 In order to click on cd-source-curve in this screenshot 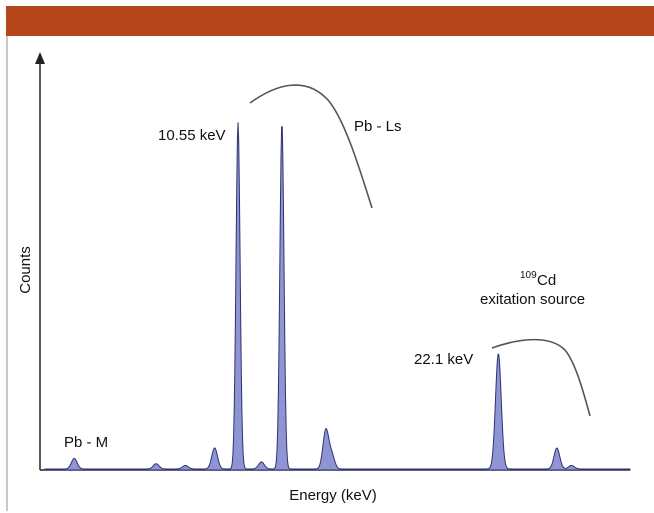, I will do `click(541, 377)`.